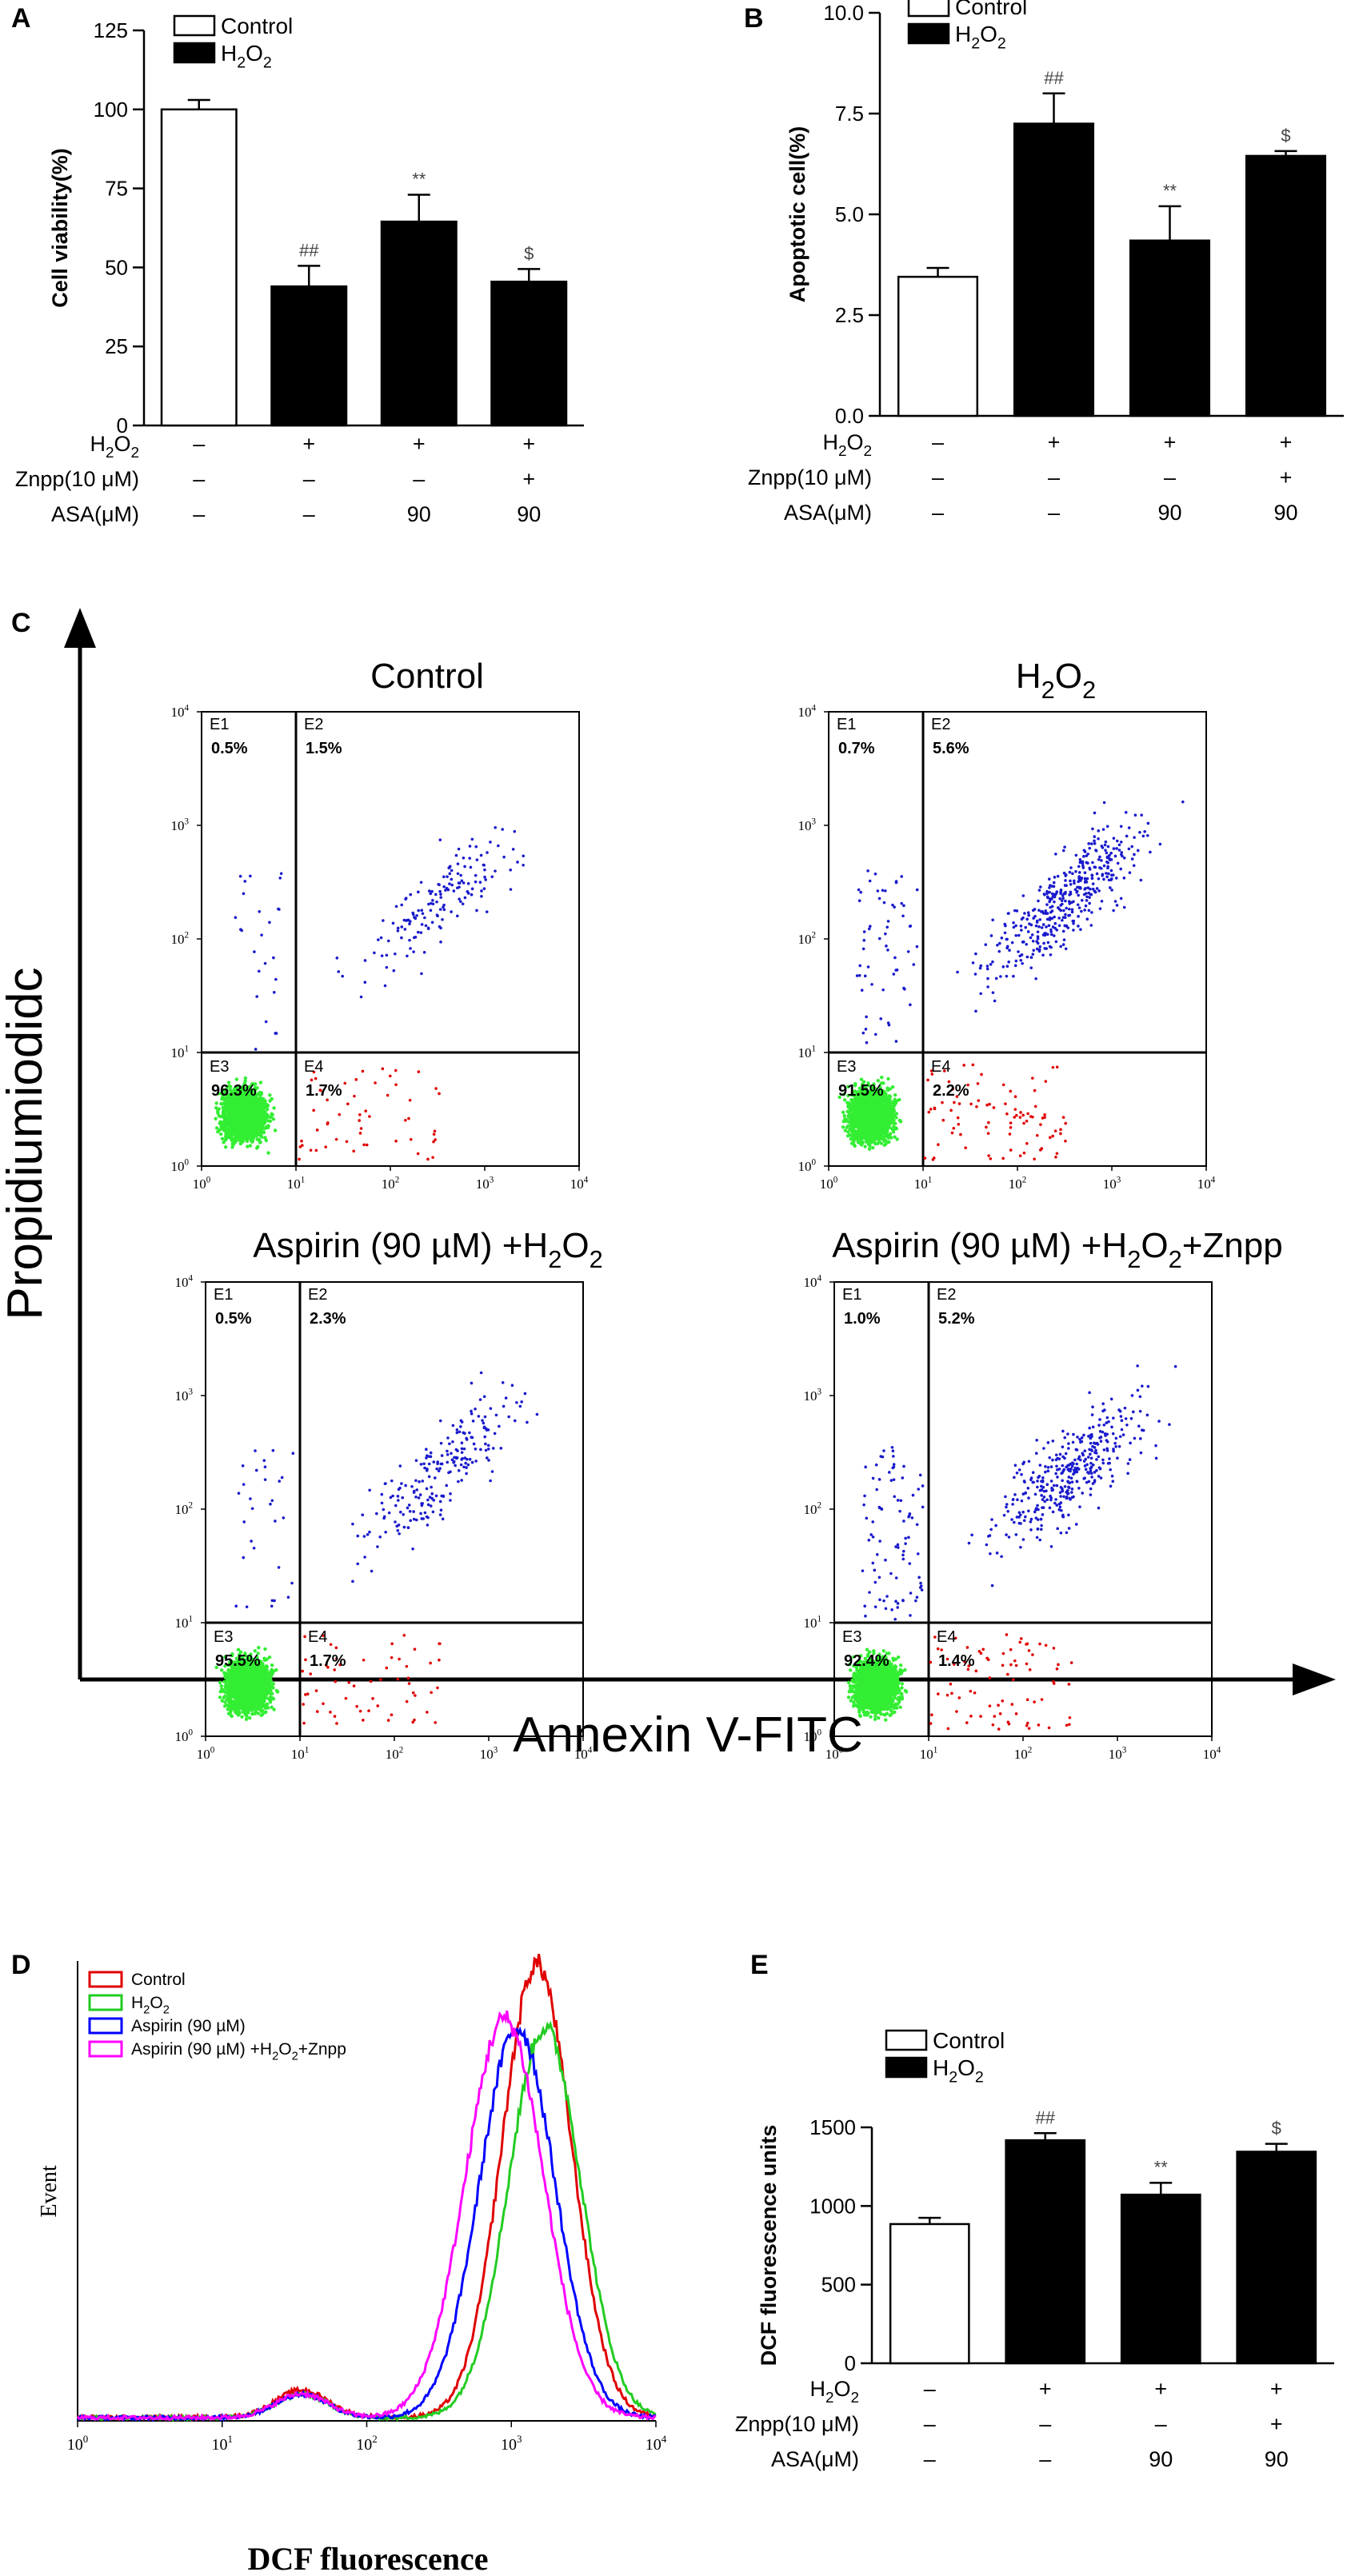 This screenshot has height=2576, width=1351. Describe the element at coordinates (1206, 1184) in the screenshot. I see `x-tick-label: 104` at that location.